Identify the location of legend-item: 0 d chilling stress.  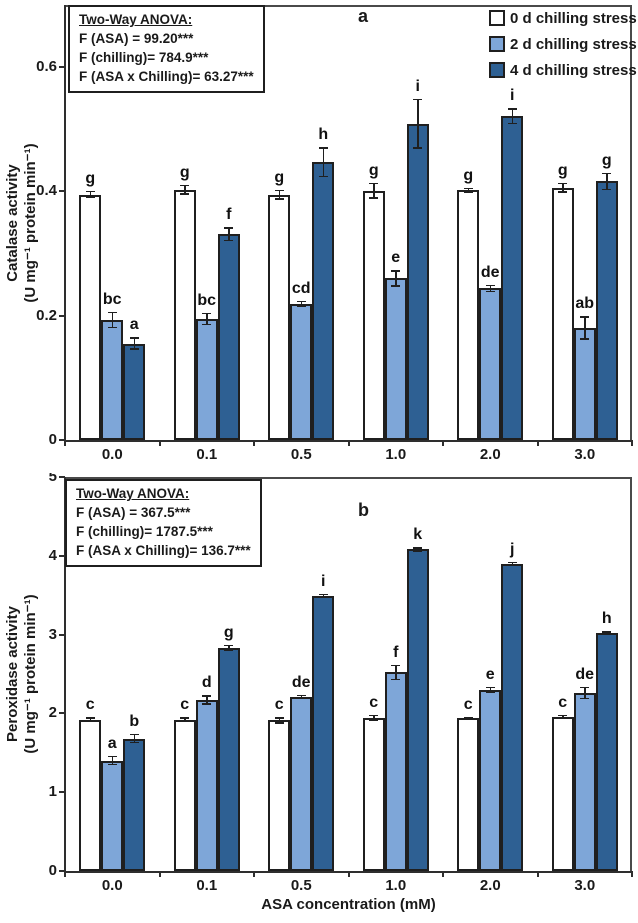
(563, 18).